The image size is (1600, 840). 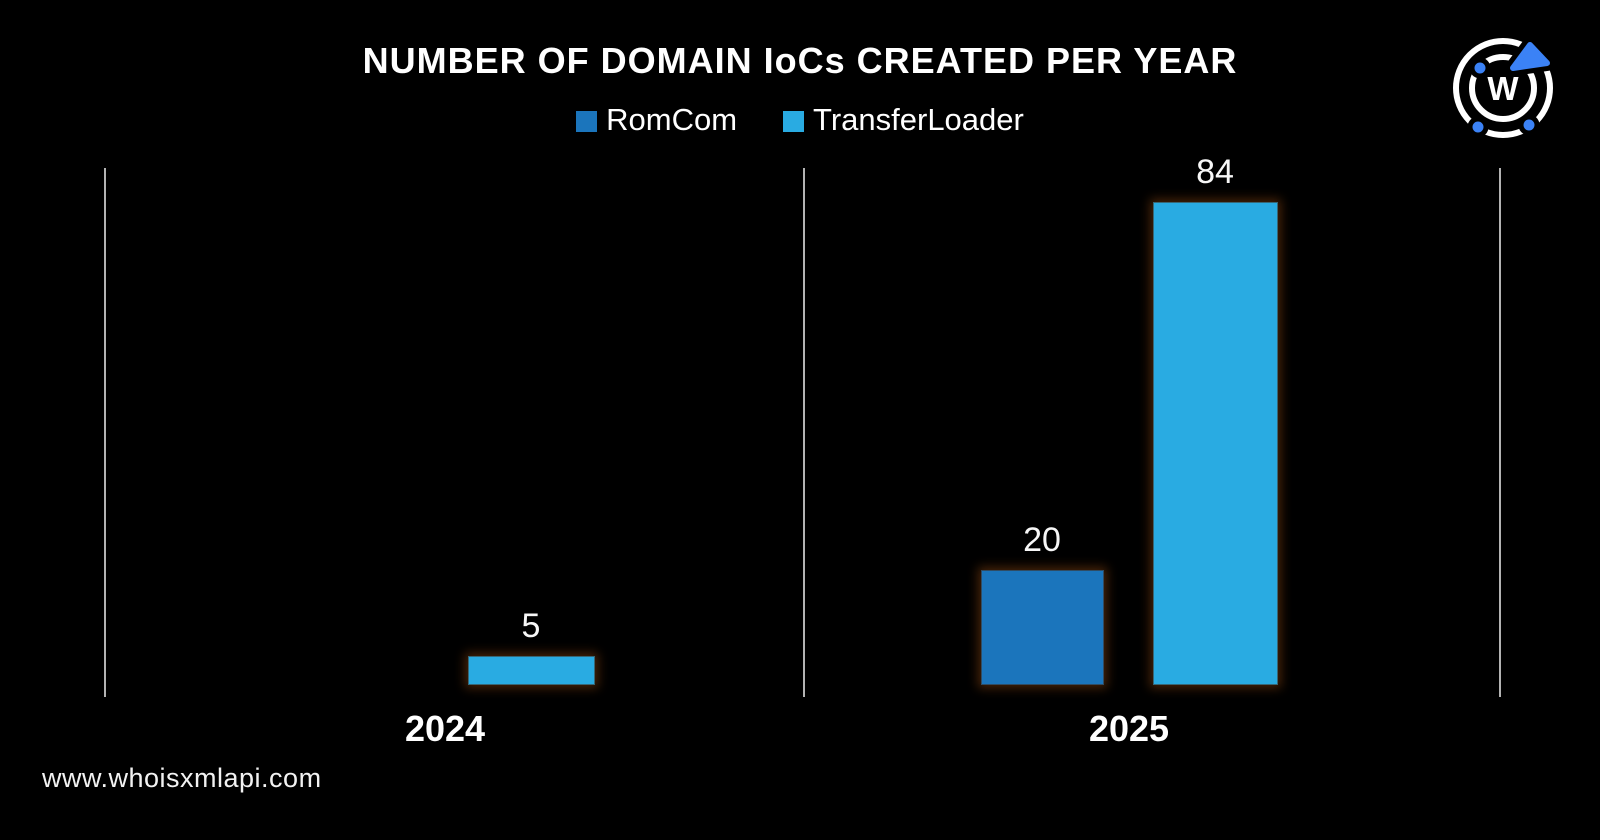 I want to click on logo-inner-ring, so click(x=1503, y=88).